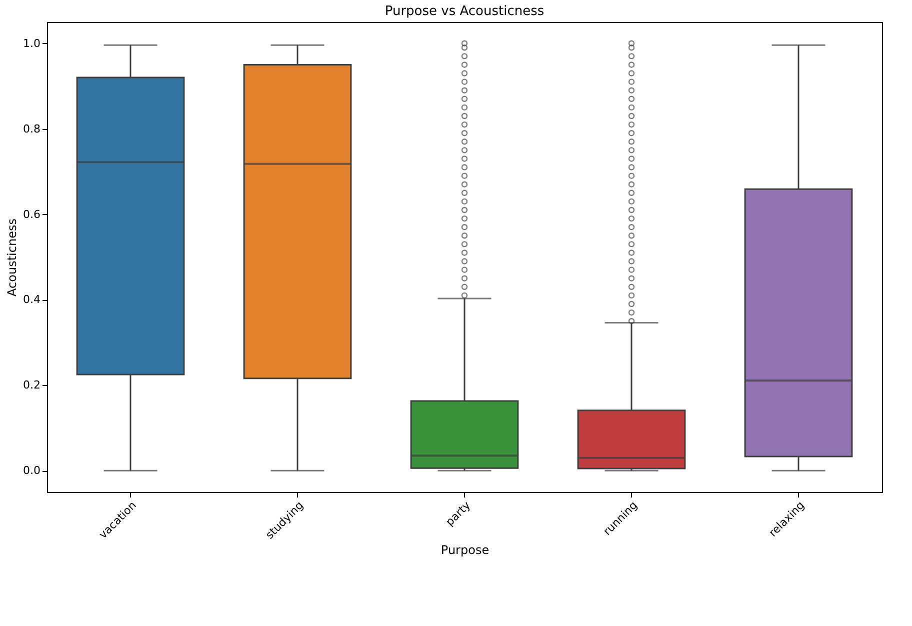 The image size is (912, 626). What do you see at coordinates (31, 299) in the screenshot?
I see `y-tick-label: 0.4` at bounding box center [31, 299].